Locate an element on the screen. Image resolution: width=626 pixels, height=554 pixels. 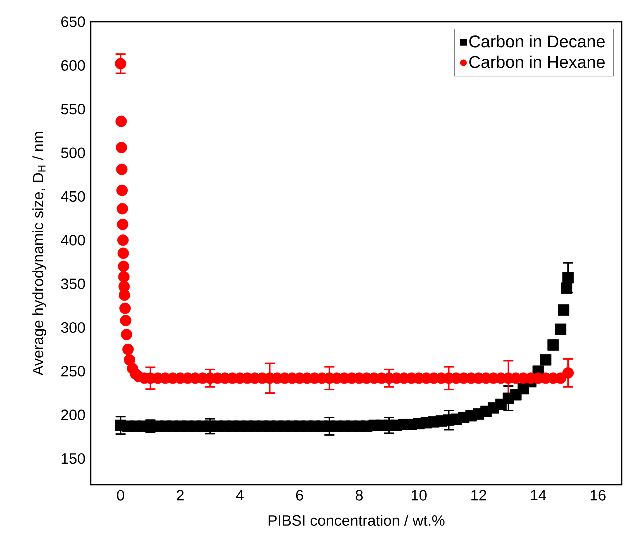
x-tick-label: 14 is located at coordinates (538, 495).